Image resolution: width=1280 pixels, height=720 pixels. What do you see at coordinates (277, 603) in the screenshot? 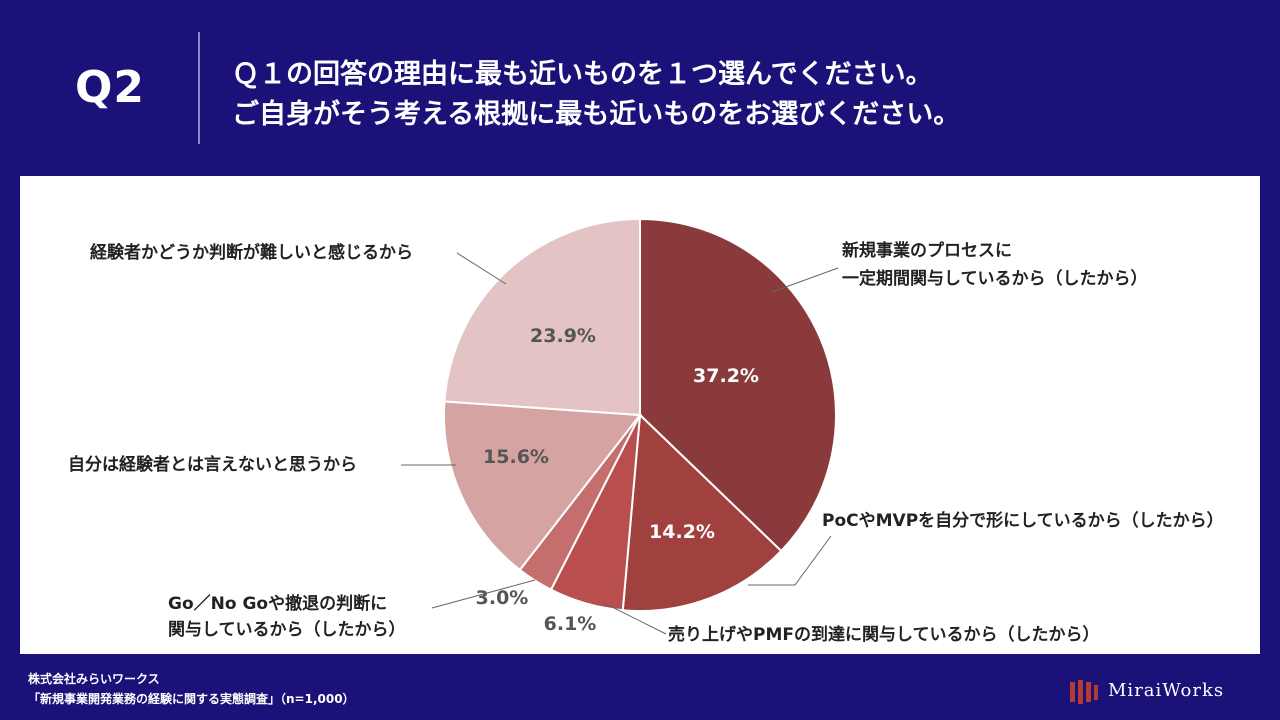
I see `category-label-4-line-1: Go／No Goや撤退の判断に` at bounding box center [277, 603].